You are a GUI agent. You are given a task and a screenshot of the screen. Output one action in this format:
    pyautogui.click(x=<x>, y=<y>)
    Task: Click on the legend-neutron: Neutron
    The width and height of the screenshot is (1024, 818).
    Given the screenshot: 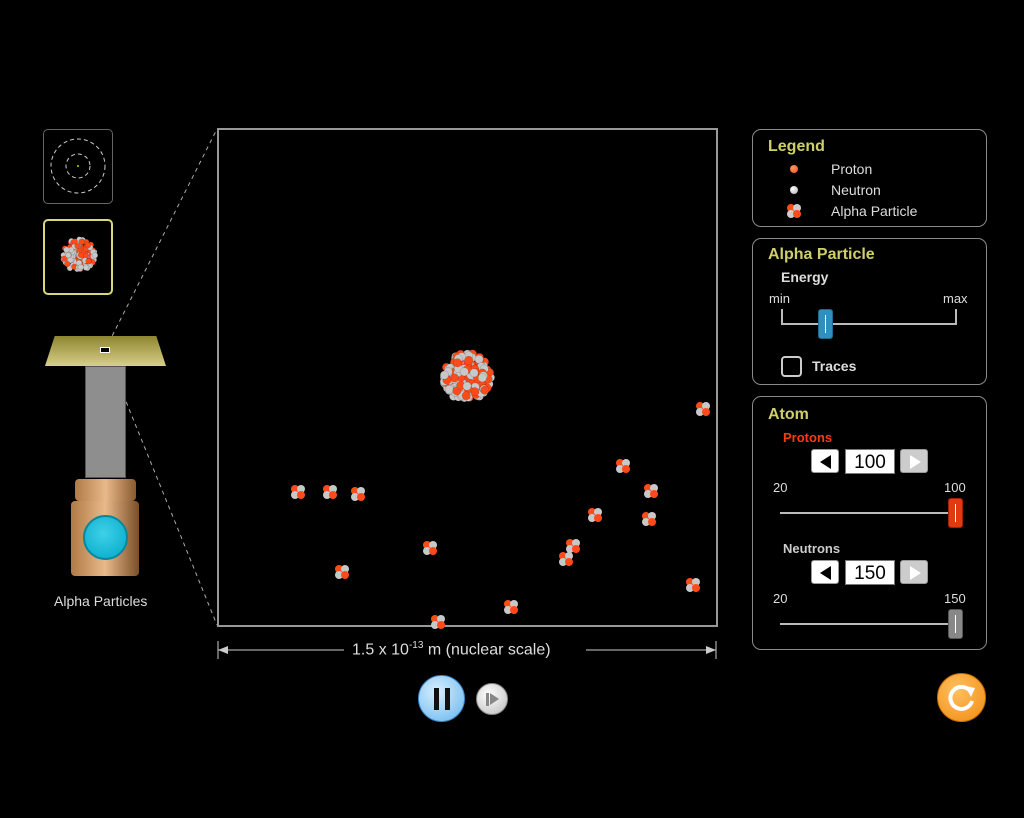 What is the action you would take?
    pyautogui.click(x=856, y=190)
    